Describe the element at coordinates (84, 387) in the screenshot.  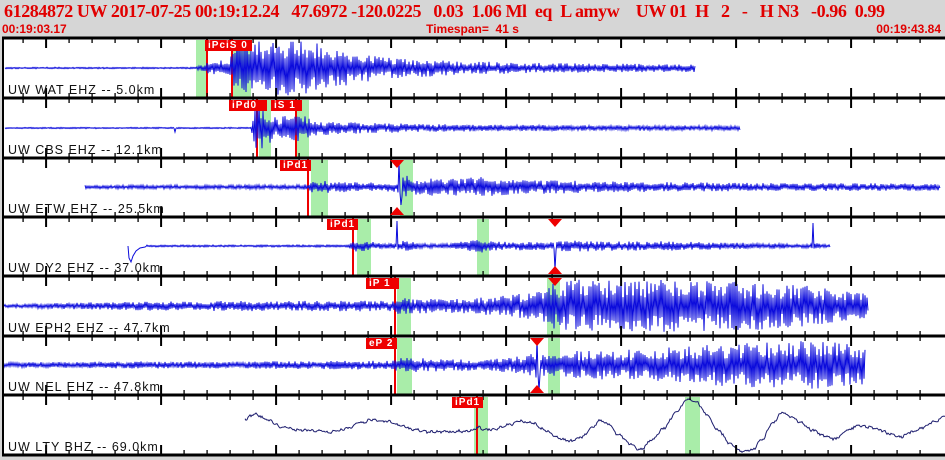
I see `station-channel-label: UW NEL EHZ -- 47.8km` at that location.